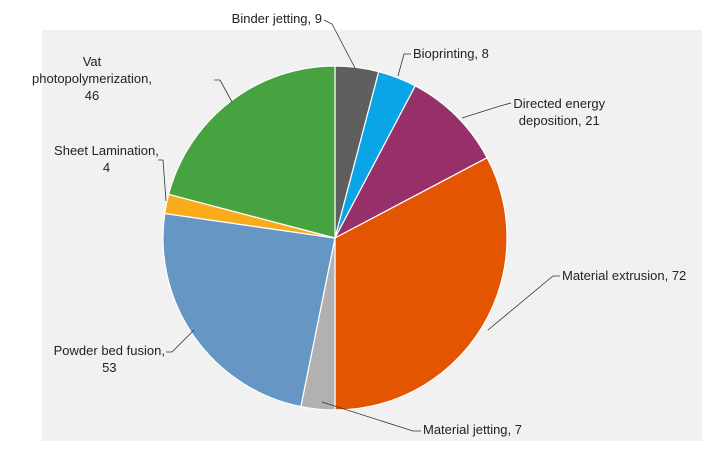  What do you see at coordinates (251, 152) in the screenshot?
I see `pie-slice-vat-photopolymerization` at bounding box center [251, 152].